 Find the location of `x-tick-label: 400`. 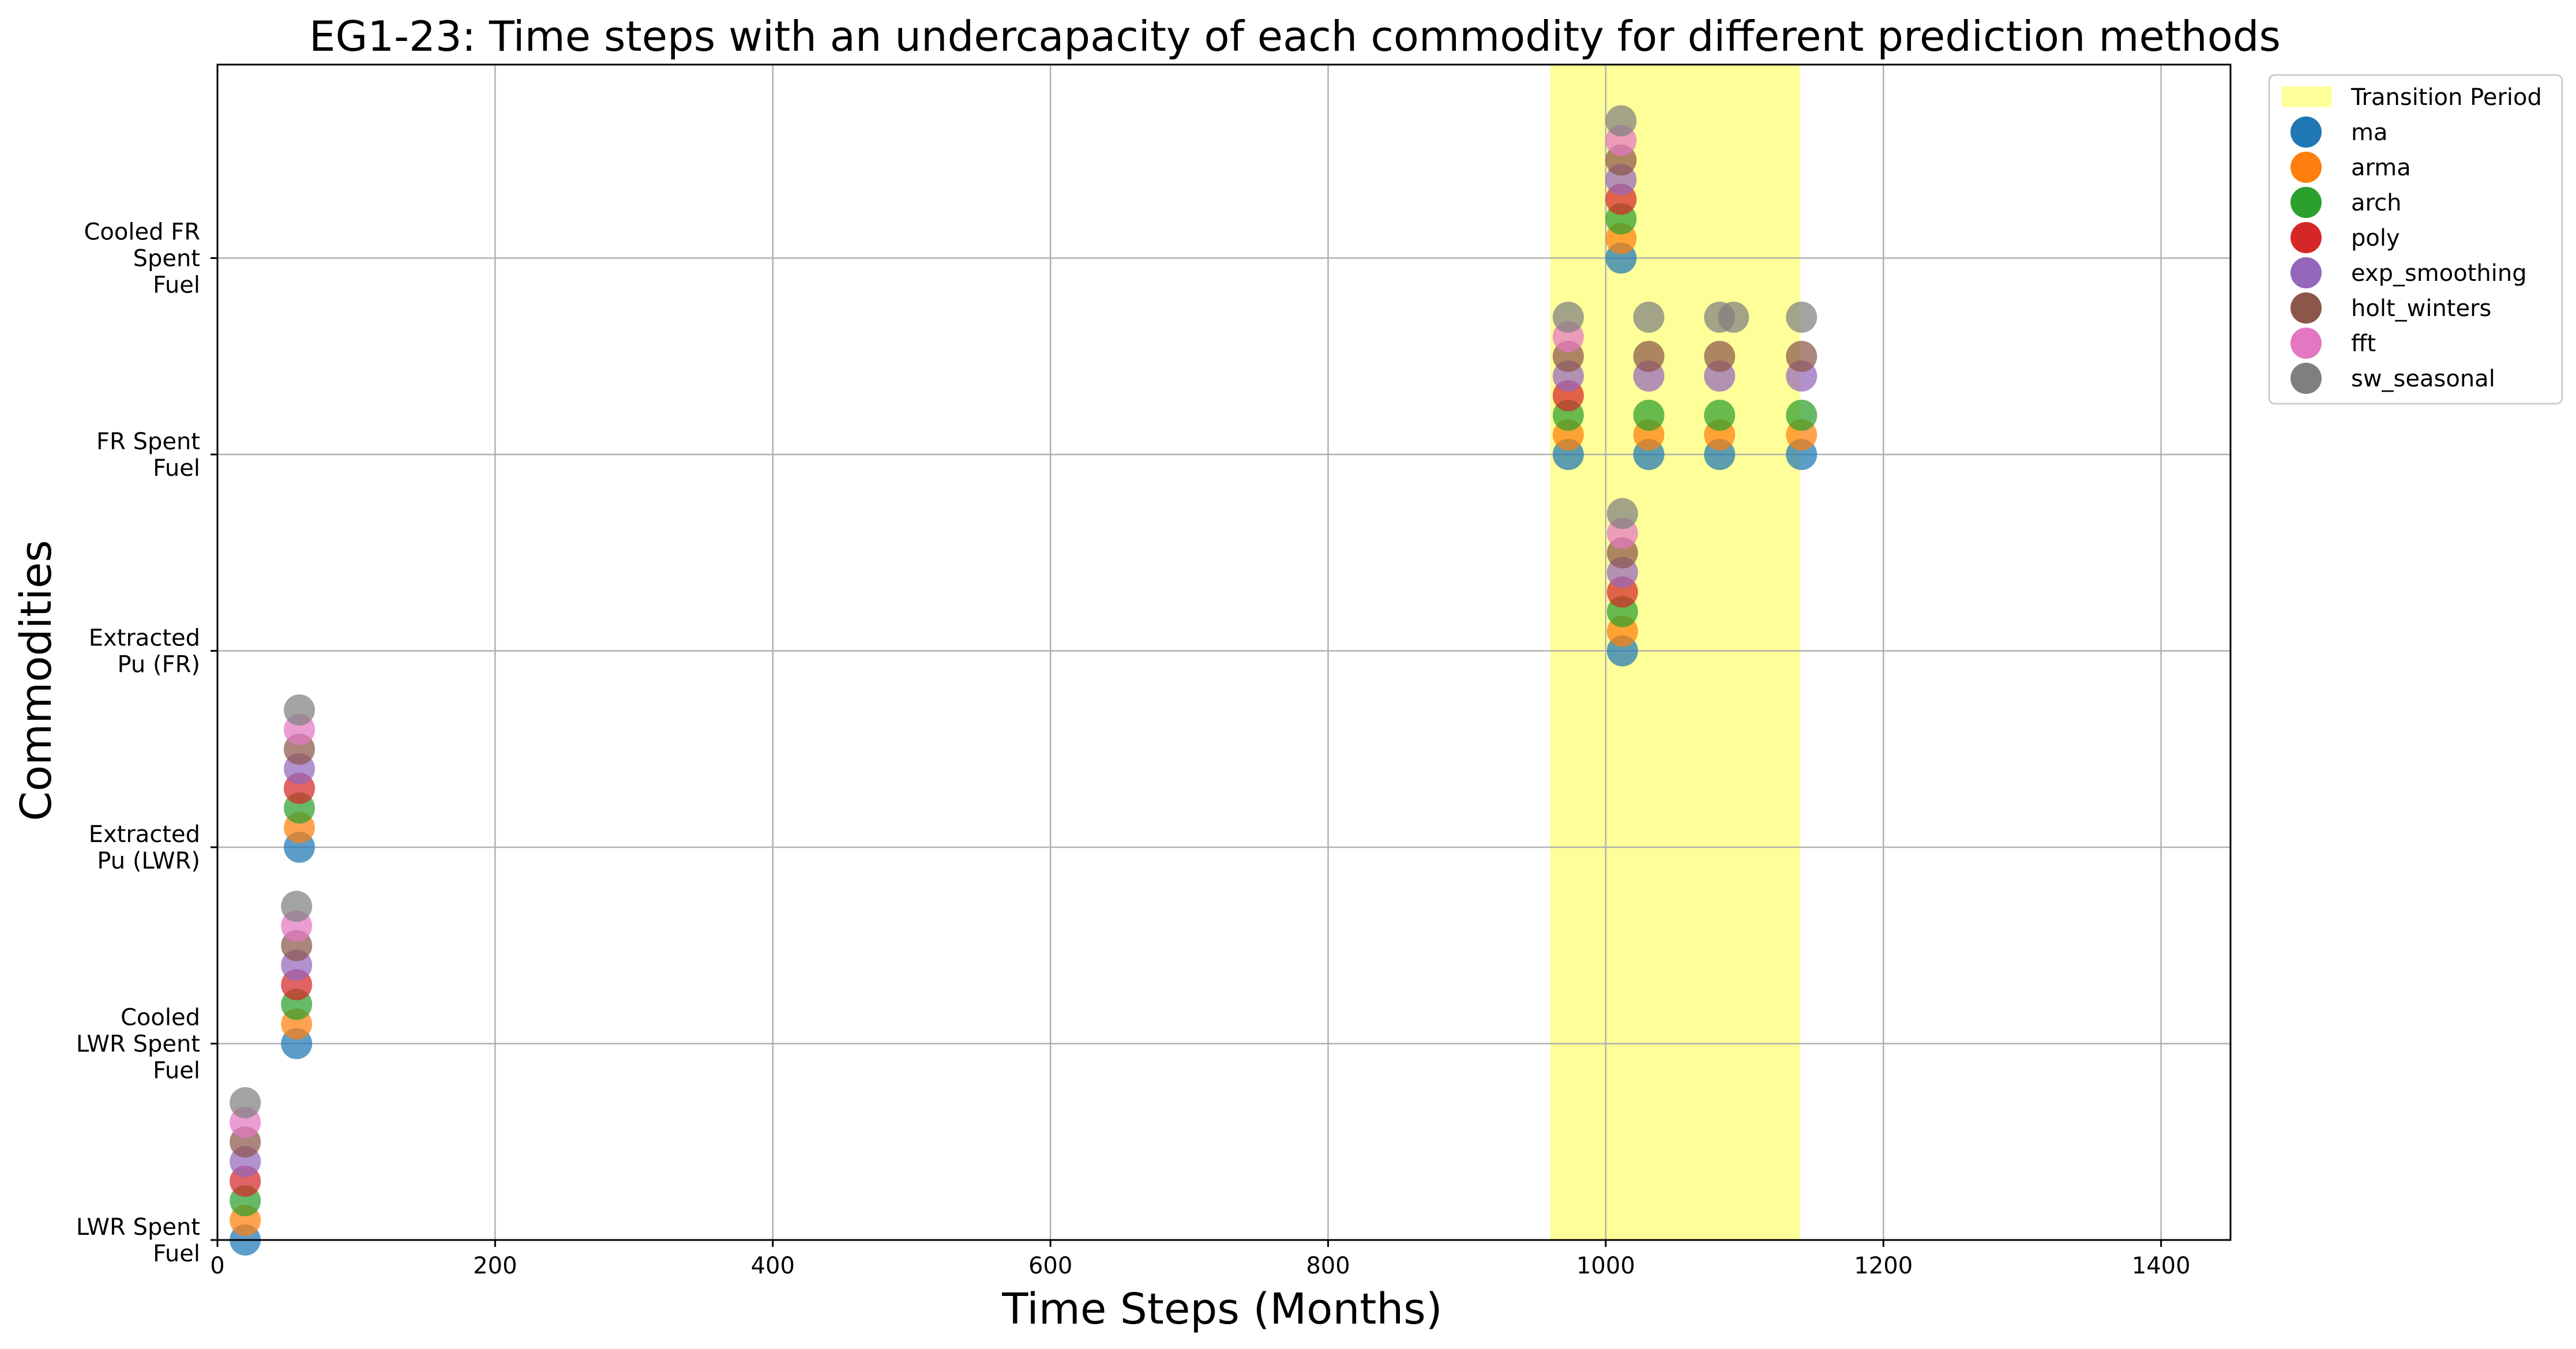

x-tick-label: 400 is located at coordinates (773, 1266).